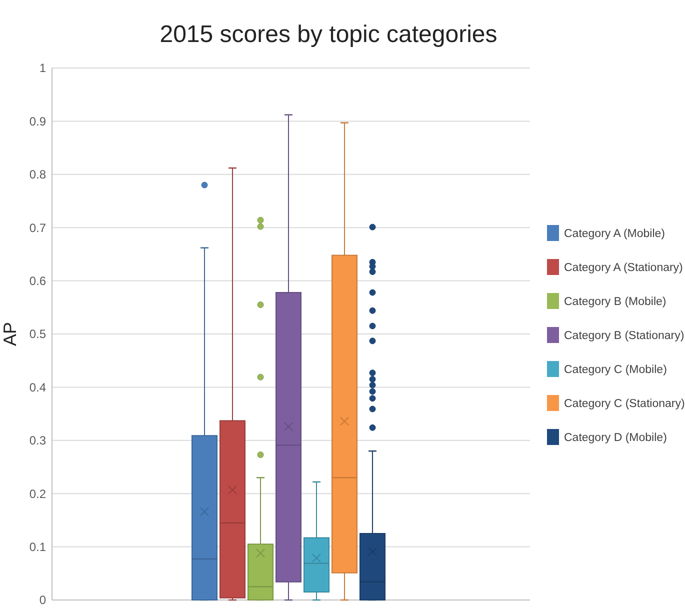 The width and height of the screenshot is (685, 615). I want to click on y-tick-label: 0.9, so click(37, 121).